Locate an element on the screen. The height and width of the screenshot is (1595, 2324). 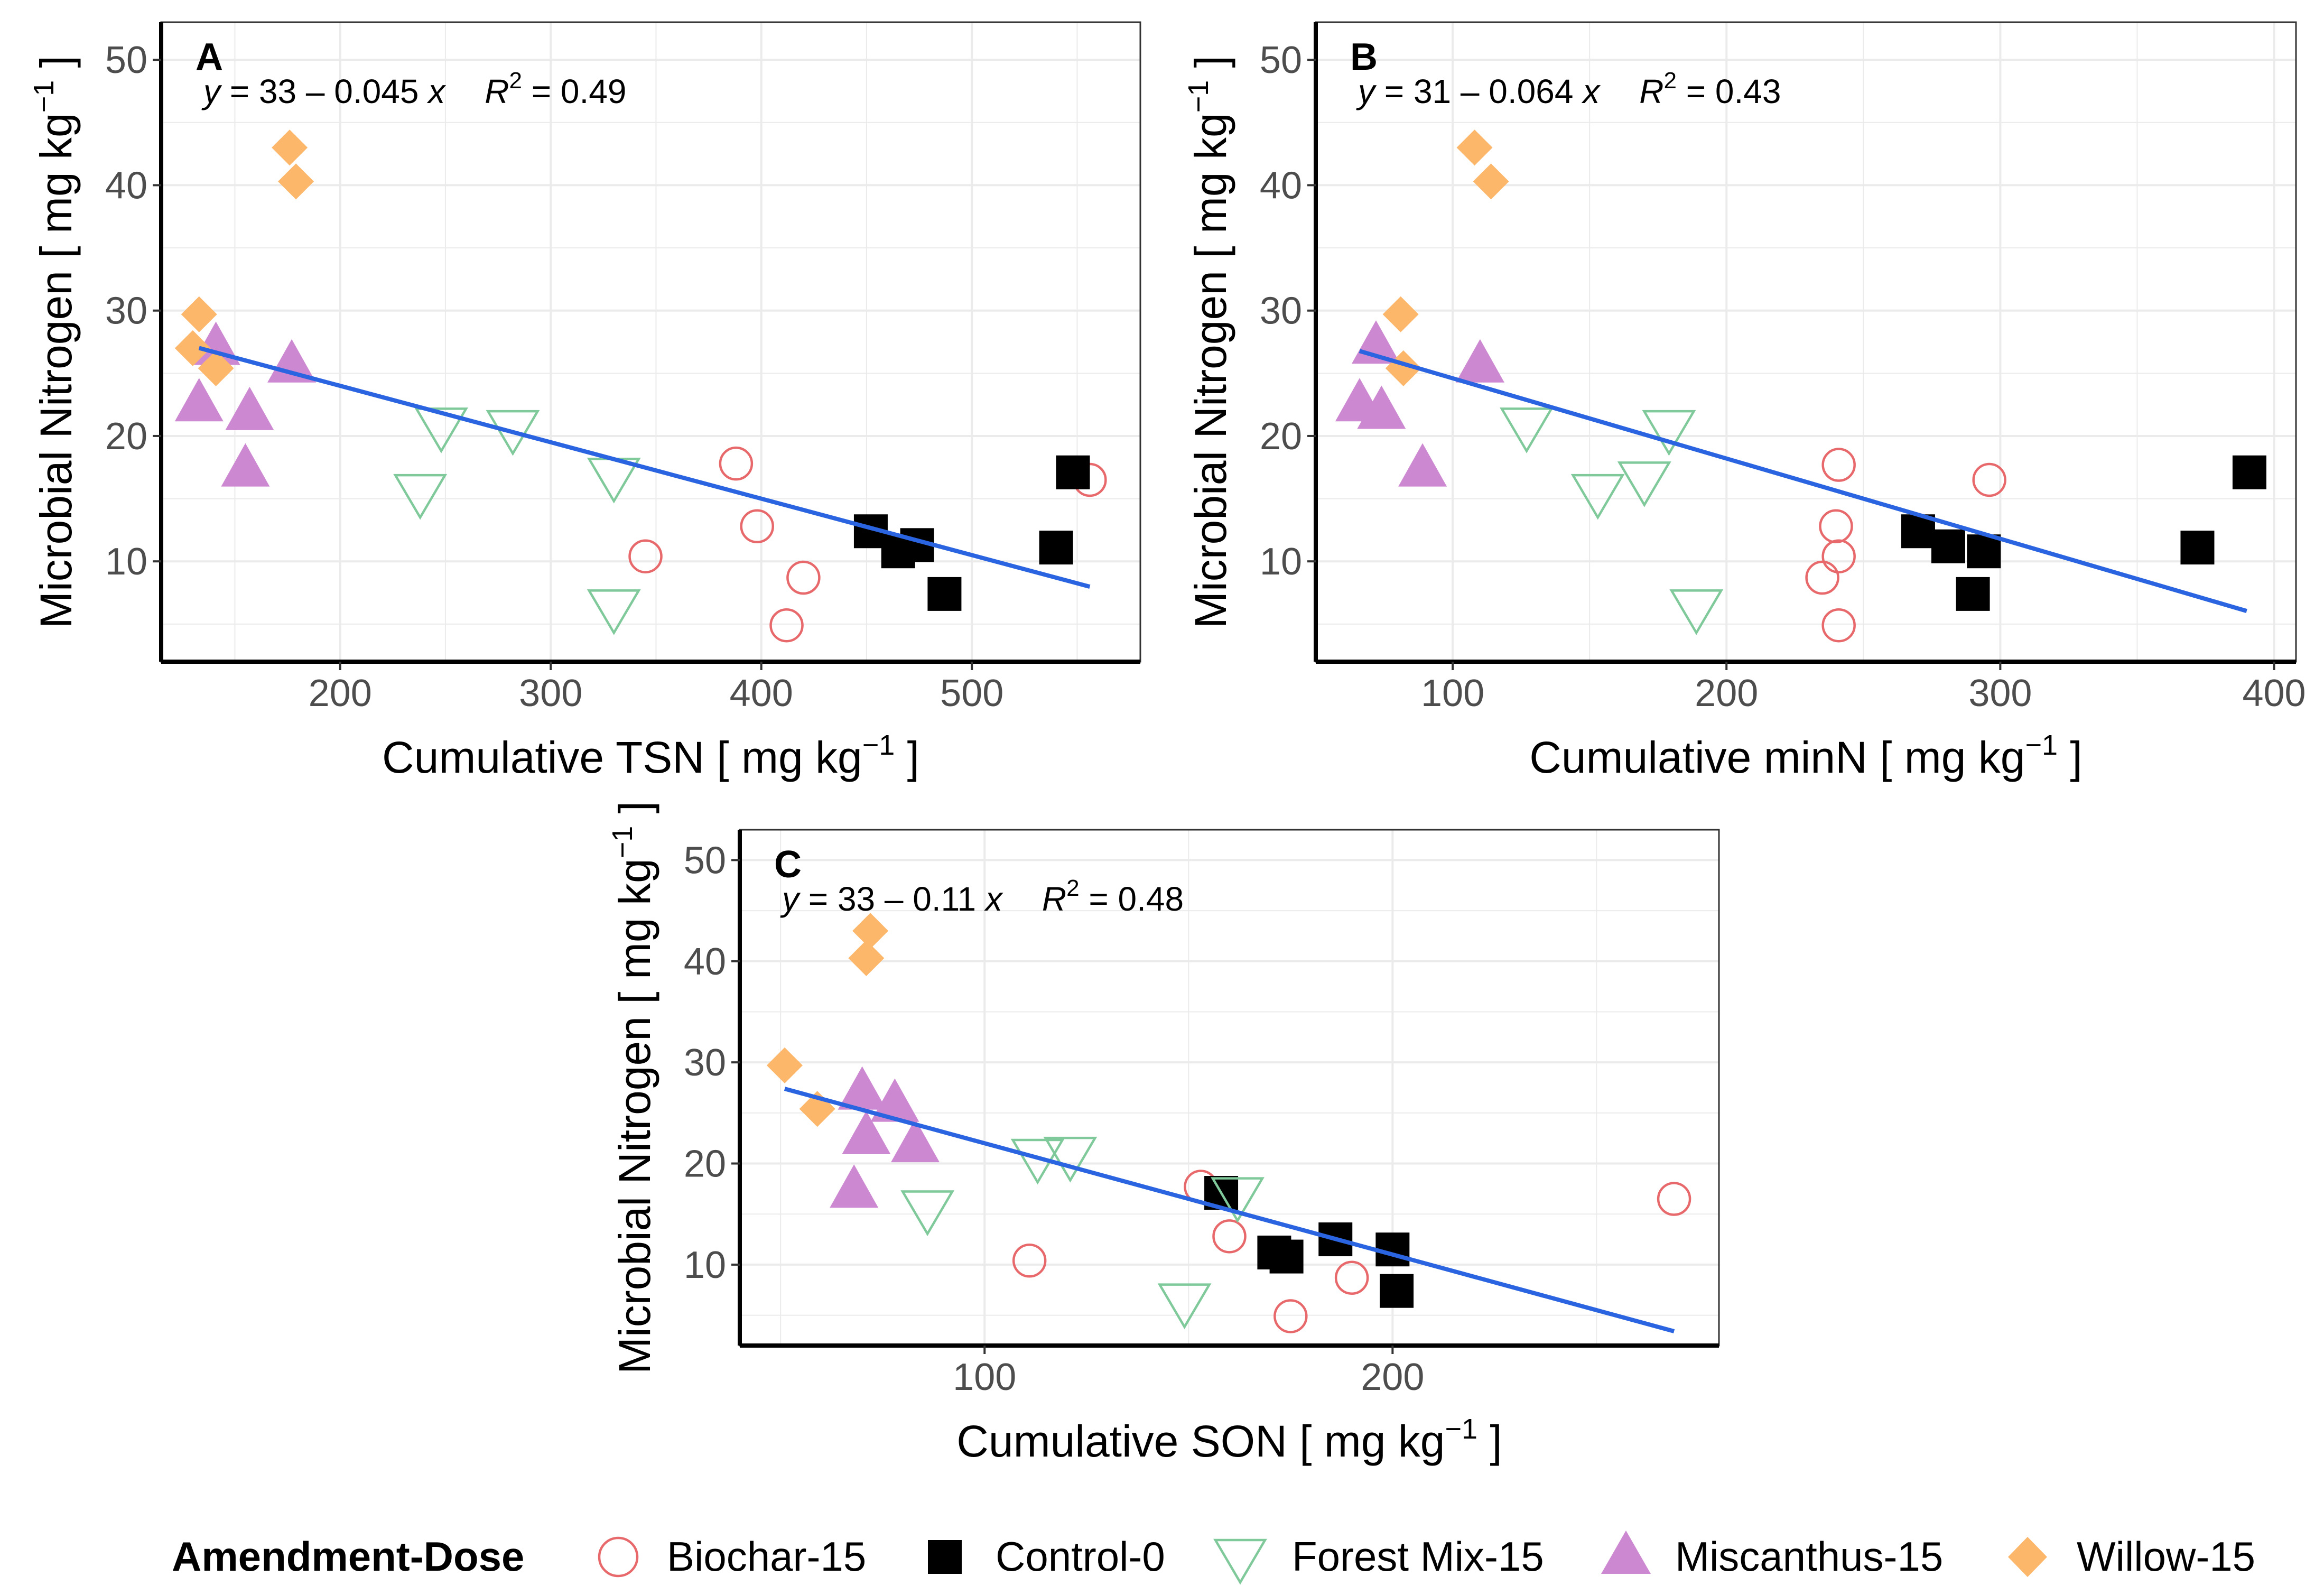
x-axis-title: Cumulative minN [ mg kg−1 ] is located at coordinates (1806, 755).